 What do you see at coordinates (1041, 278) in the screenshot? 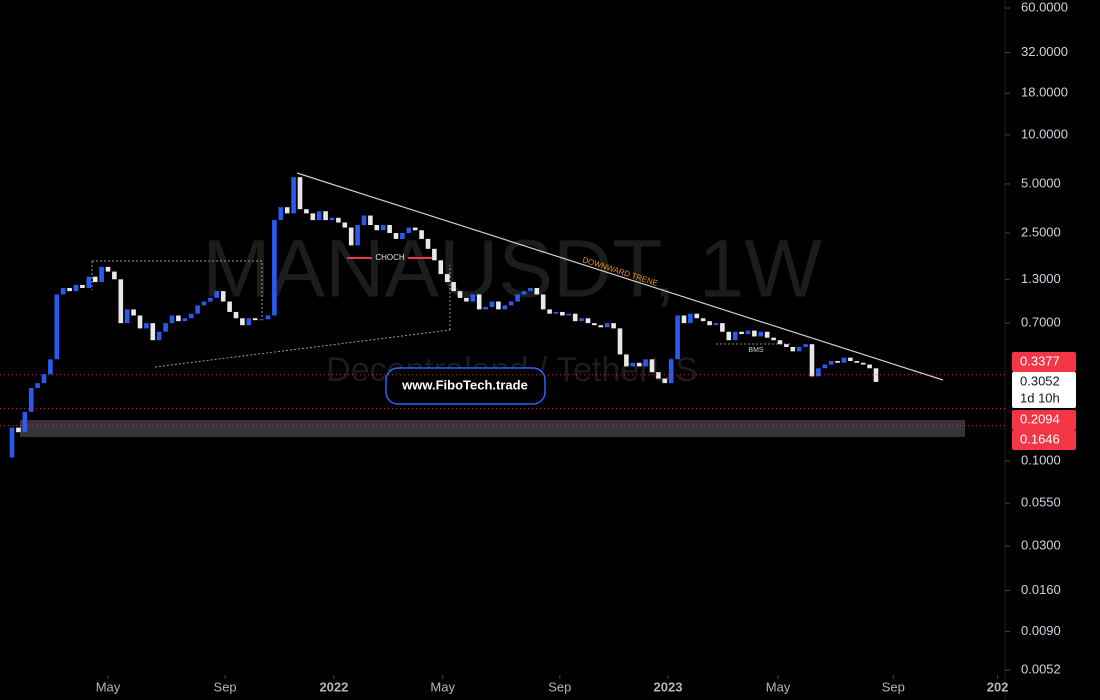
I see `y-tick-label: 1.3000` at bounding box center [1041, 278].